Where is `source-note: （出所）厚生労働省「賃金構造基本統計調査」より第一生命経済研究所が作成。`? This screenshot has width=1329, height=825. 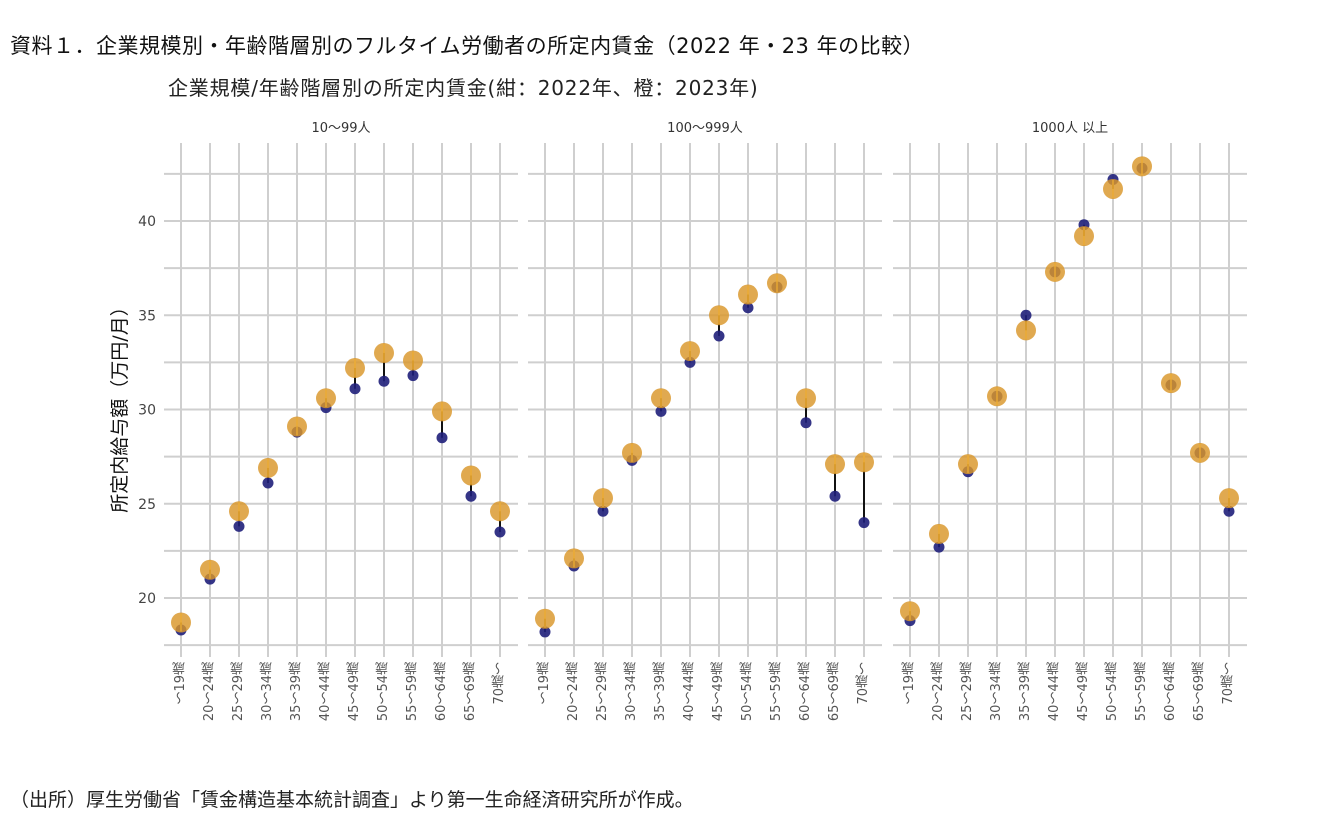
source-note: （出所）厚生労働省「賃金構造基本統計調査」より第一生命経済研究所が作成。 is located at coordinates (352, 800).